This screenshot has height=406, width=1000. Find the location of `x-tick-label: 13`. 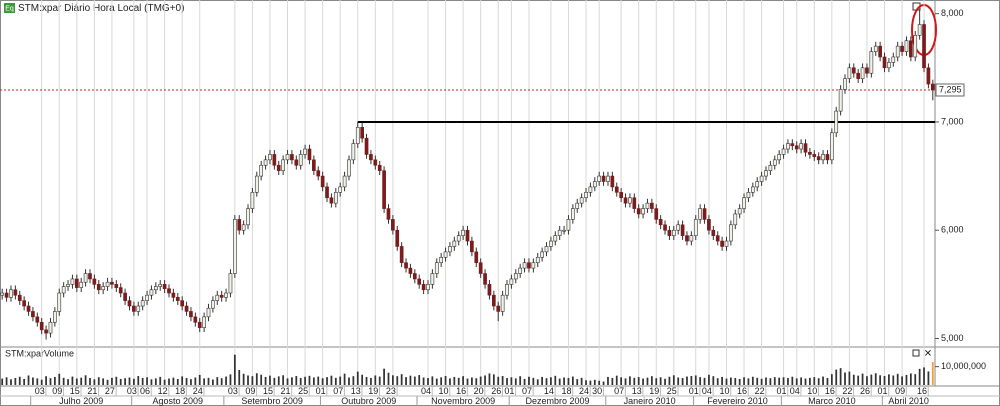

x-tick-label: 13 is located at coordinates (356, 391).